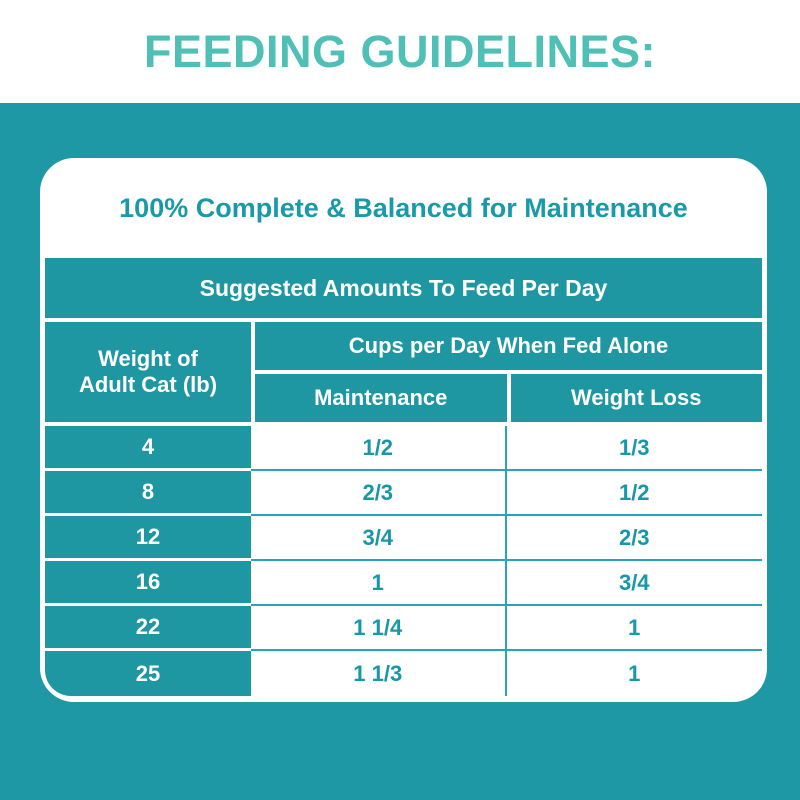 This screenshot has width=800, height=800. I want to click on card-heading: 100% Complete & Balanced for Maintenance, so click(403, 207).